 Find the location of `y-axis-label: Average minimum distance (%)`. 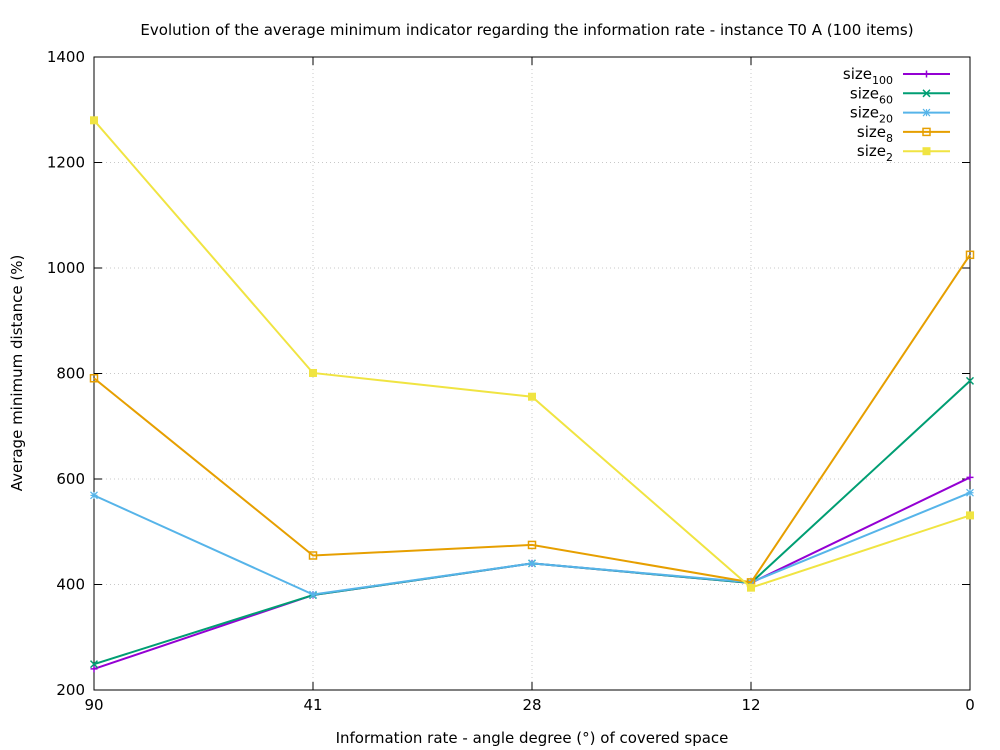

y-axis-label: Average minimum distance (%) is located at coordinates (17, 373).